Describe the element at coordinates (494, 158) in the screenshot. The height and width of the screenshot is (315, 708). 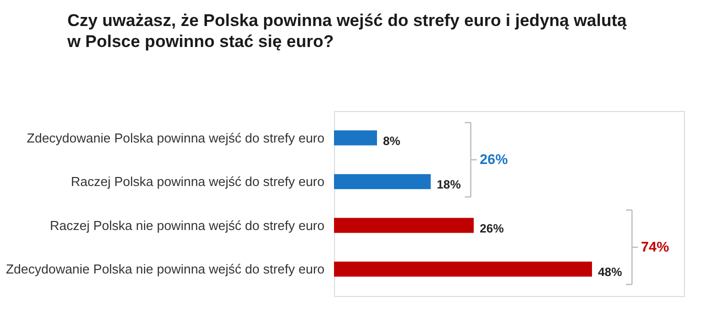
I see `annotation: 26%` at that location.